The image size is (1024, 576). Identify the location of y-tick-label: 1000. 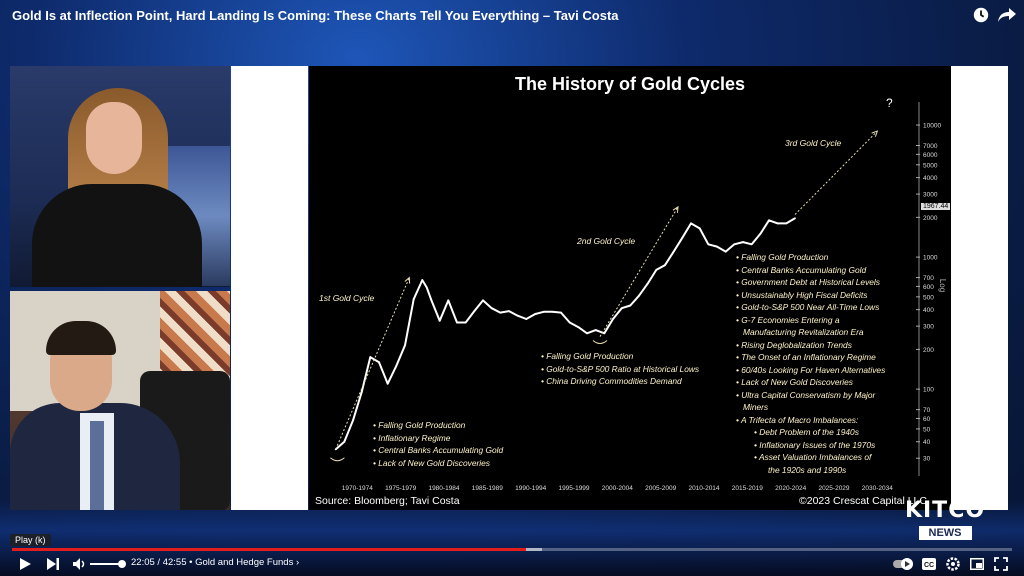
(930, 258).